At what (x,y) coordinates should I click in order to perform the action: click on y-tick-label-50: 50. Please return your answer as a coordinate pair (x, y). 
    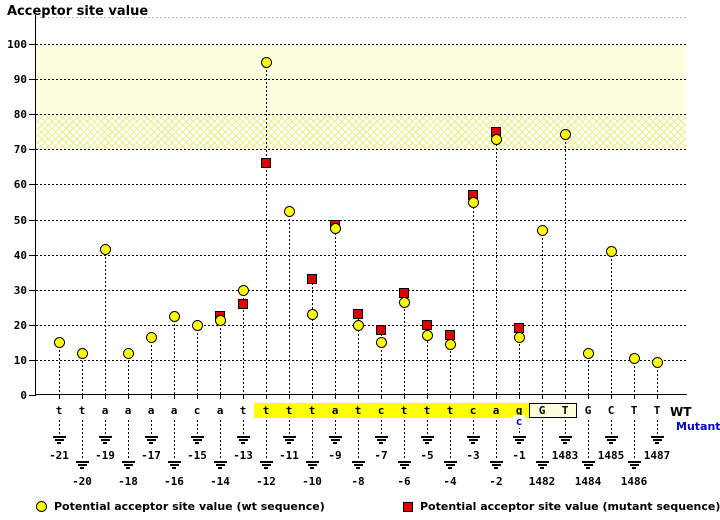
    Looking at the image, I should click on (20, 220).